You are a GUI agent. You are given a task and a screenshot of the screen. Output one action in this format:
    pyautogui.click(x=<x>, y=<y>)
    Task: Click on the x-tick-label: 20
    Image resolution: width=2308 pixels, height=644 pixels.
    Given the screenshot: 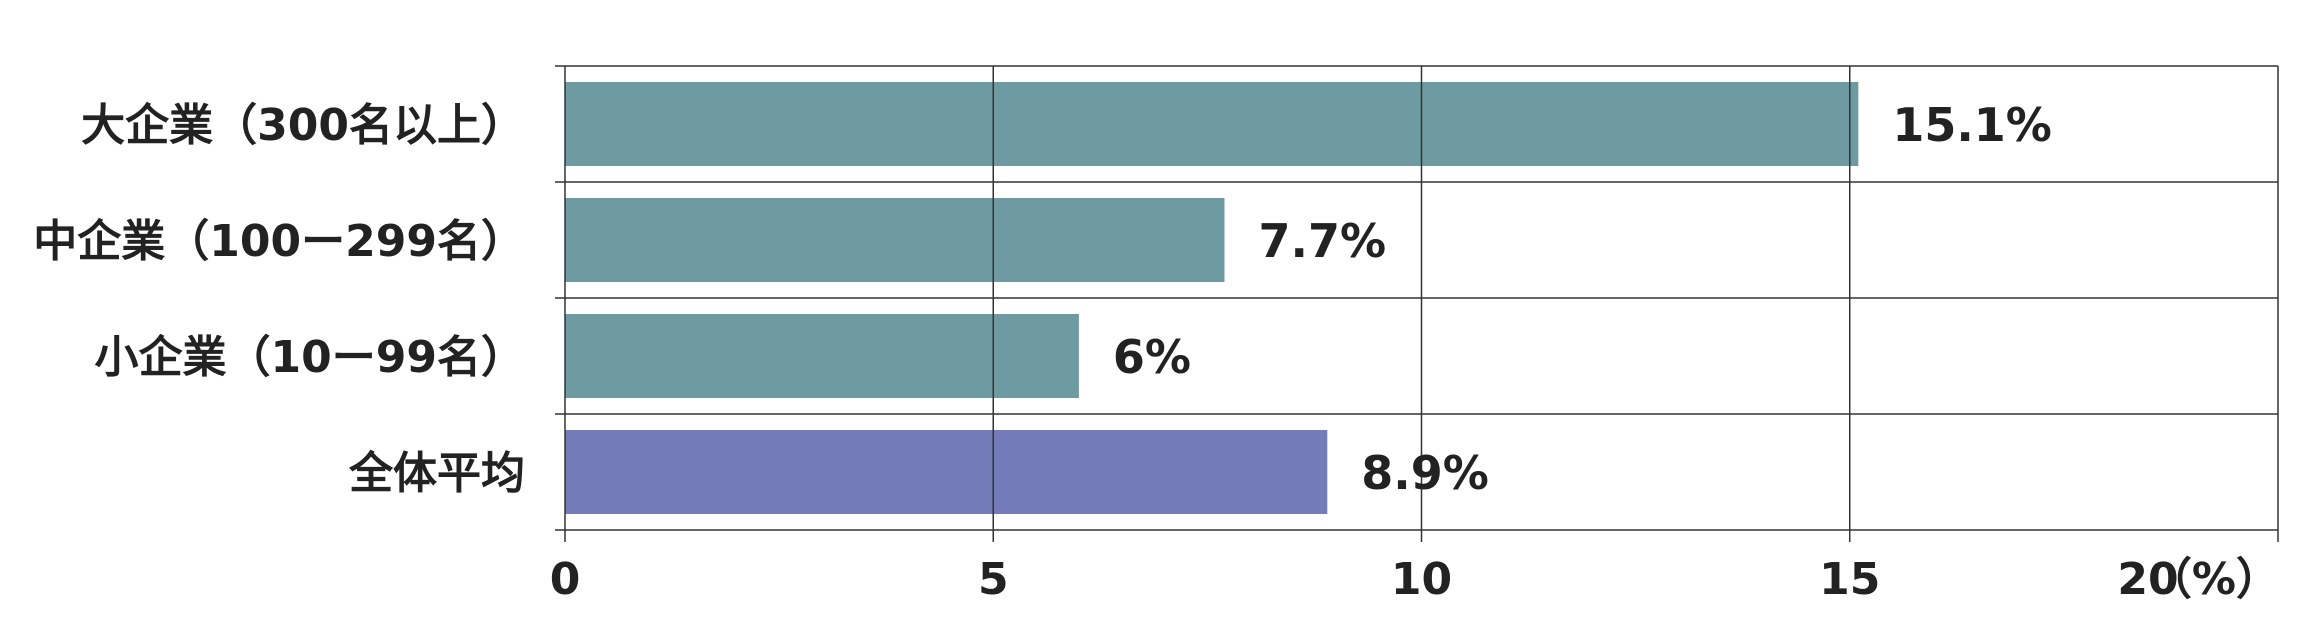 What is the action you would take?
    pyautogui.click(x=2147, y=579)
    